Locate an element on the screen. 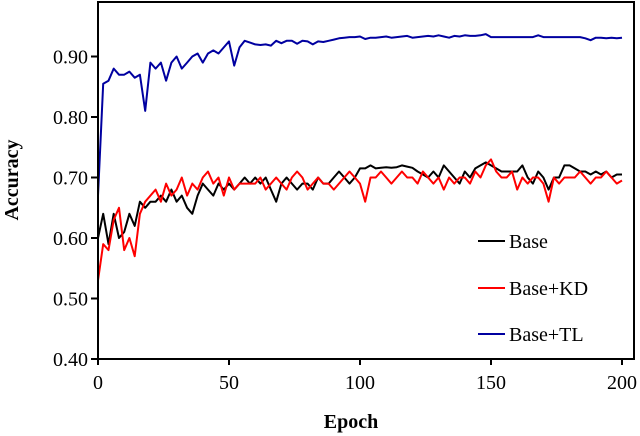 The width and height of the screenshot is (640, 436). legend: Base Base+KD Base+TL is located at coordinates (533, 288).